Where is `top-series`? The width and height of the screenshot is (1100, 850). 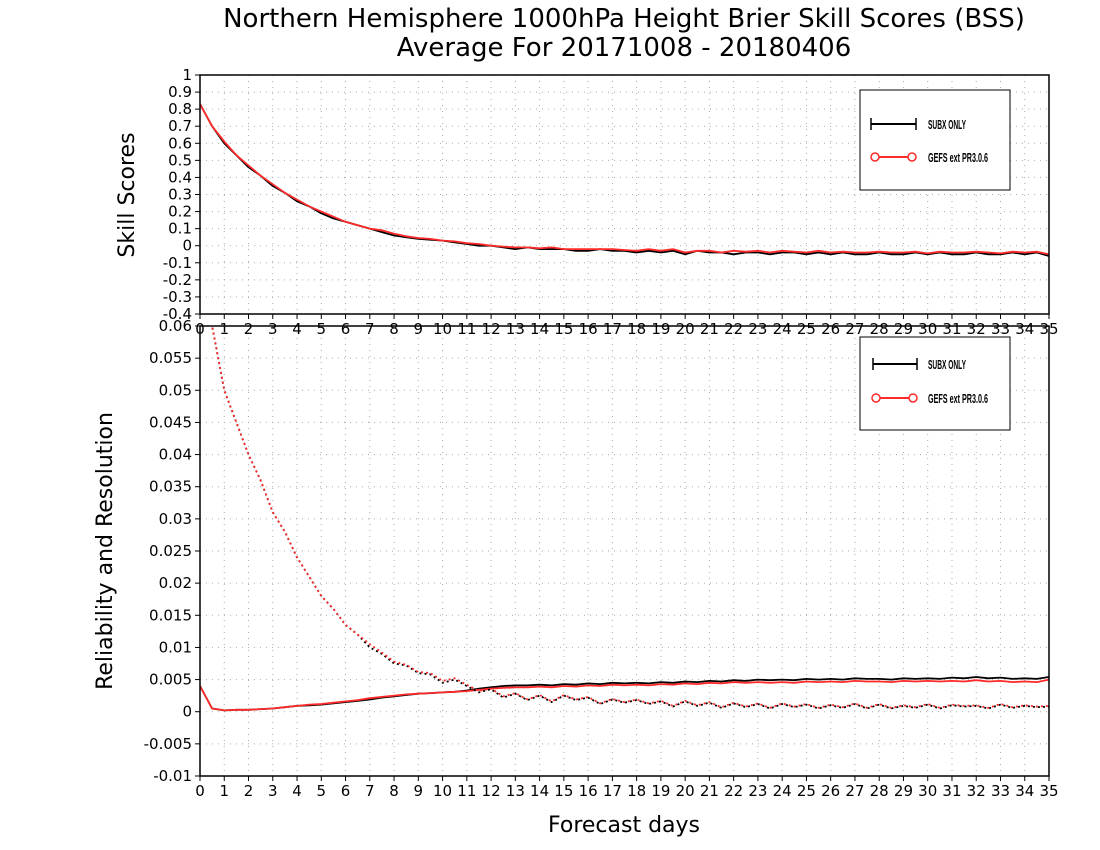
top-series is located at coordinates (624, 180).